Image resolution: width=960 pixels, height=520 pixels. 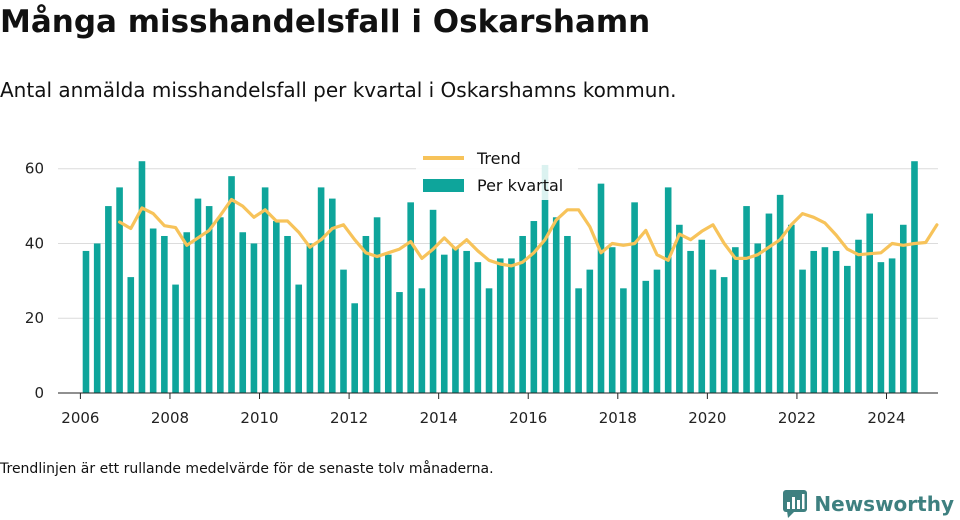 I want to click on x-tick-label: 2006, so click(x=80, y=418).